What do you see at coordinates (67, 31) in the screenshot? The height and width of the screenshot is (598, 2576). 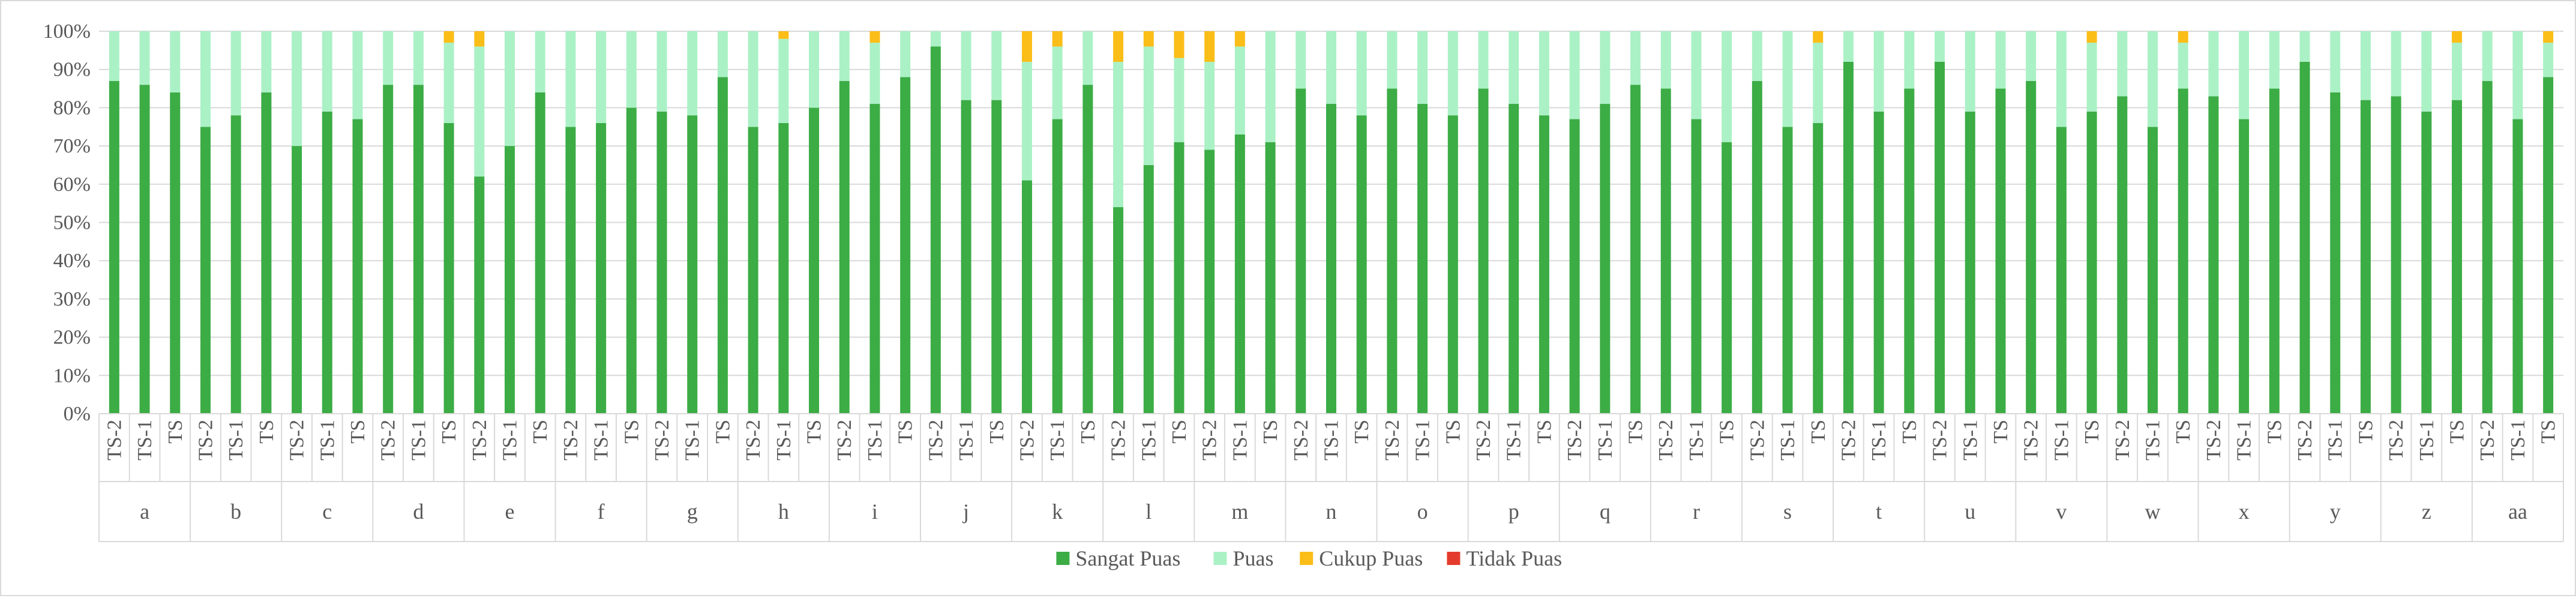 I see `y-tick-label: 100%` at bounding box center [67, 31].